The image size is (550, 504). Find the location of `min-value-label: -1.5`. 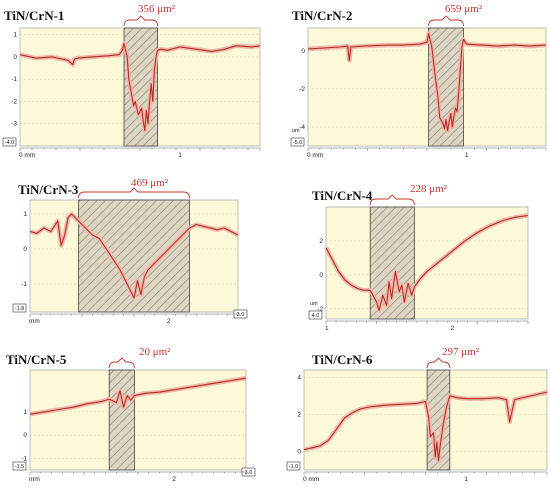

min-value-label: -1.5 is located at coordinates (19, 467).